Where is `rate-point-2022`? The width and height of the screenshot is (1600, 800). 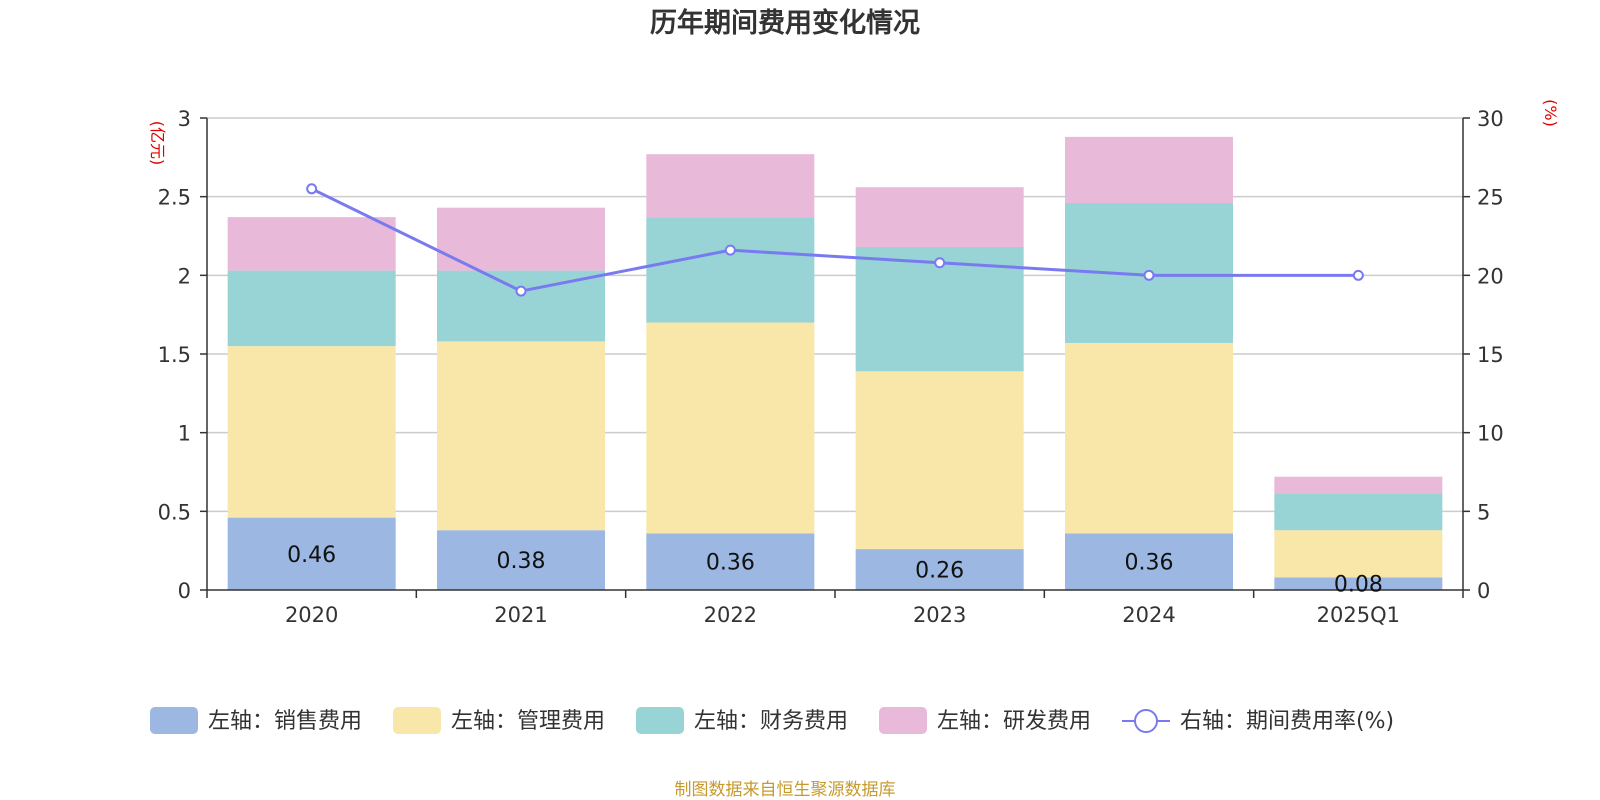 rate-point-2022 is located at coordinates (730, 250).